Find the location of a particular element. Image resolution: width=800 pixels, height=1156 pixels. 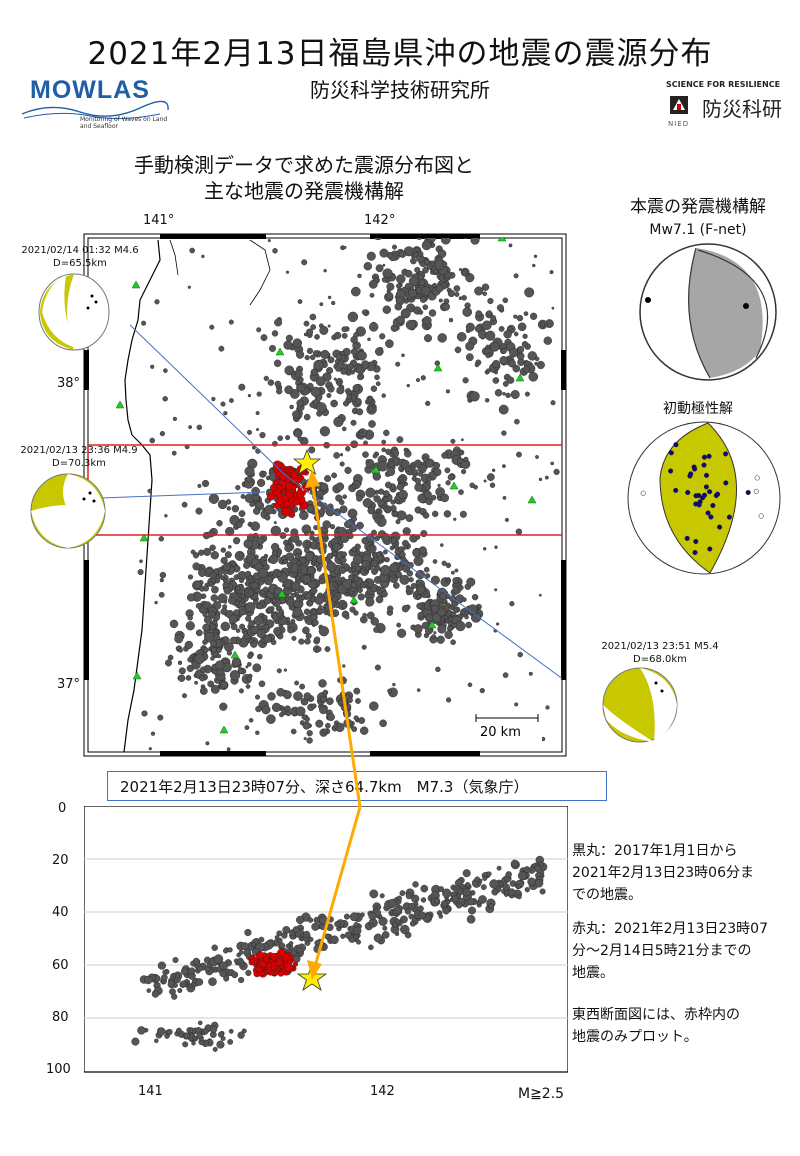

first-motion-caption: 初動極性解 is located at coordinates (698, 409).